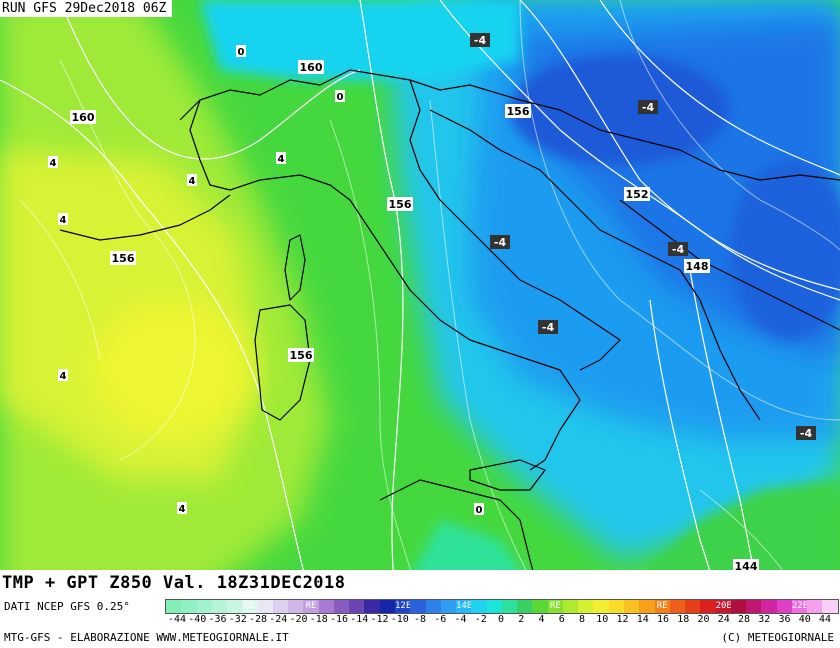 Image resolution: width=840 pixels, height=648 pixels. What do you see at coordinates (420, 619) in the screenshot?
I see `color-scale-tick: -8` at bounding box center [420, 619].